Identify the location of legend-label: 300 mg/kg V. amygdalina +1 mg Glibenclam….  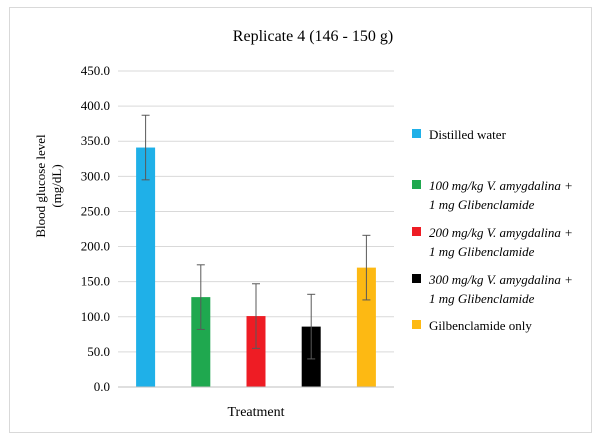
(501, 289).